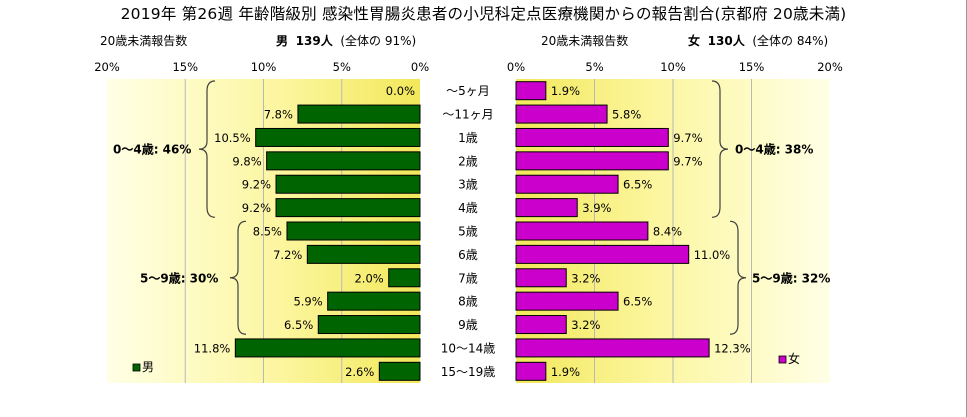 This screenshot has width=967, height=417. What do you see at coordinates (468, 161) in the screenshot?
I see `category-label: 2歳` at bounding box center [468, 161].